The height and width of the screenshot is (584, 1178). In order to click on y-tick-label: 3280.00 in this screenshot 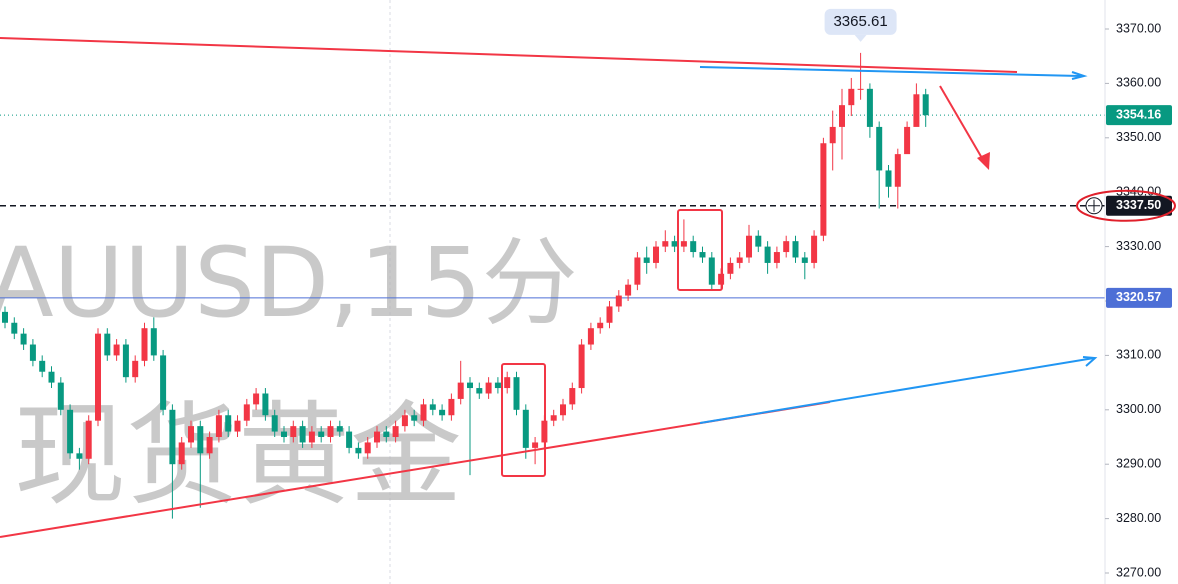, I will do `click(1138, 518)`.